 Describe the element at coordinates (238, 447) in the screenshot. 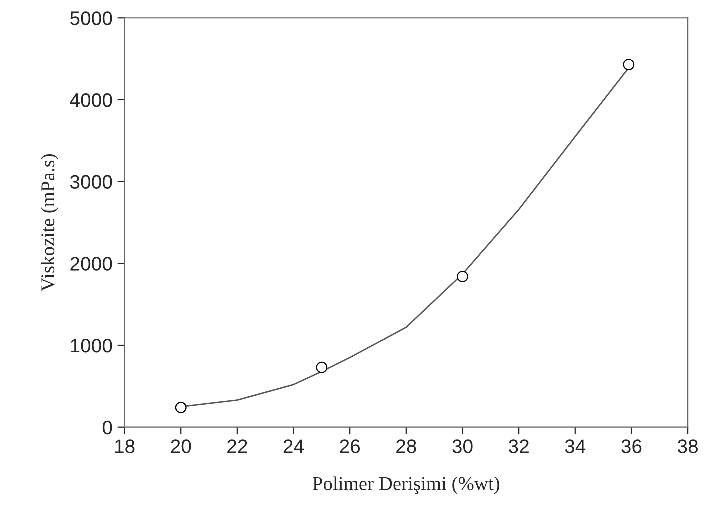

I see `x-tick-label: 22` at that location.